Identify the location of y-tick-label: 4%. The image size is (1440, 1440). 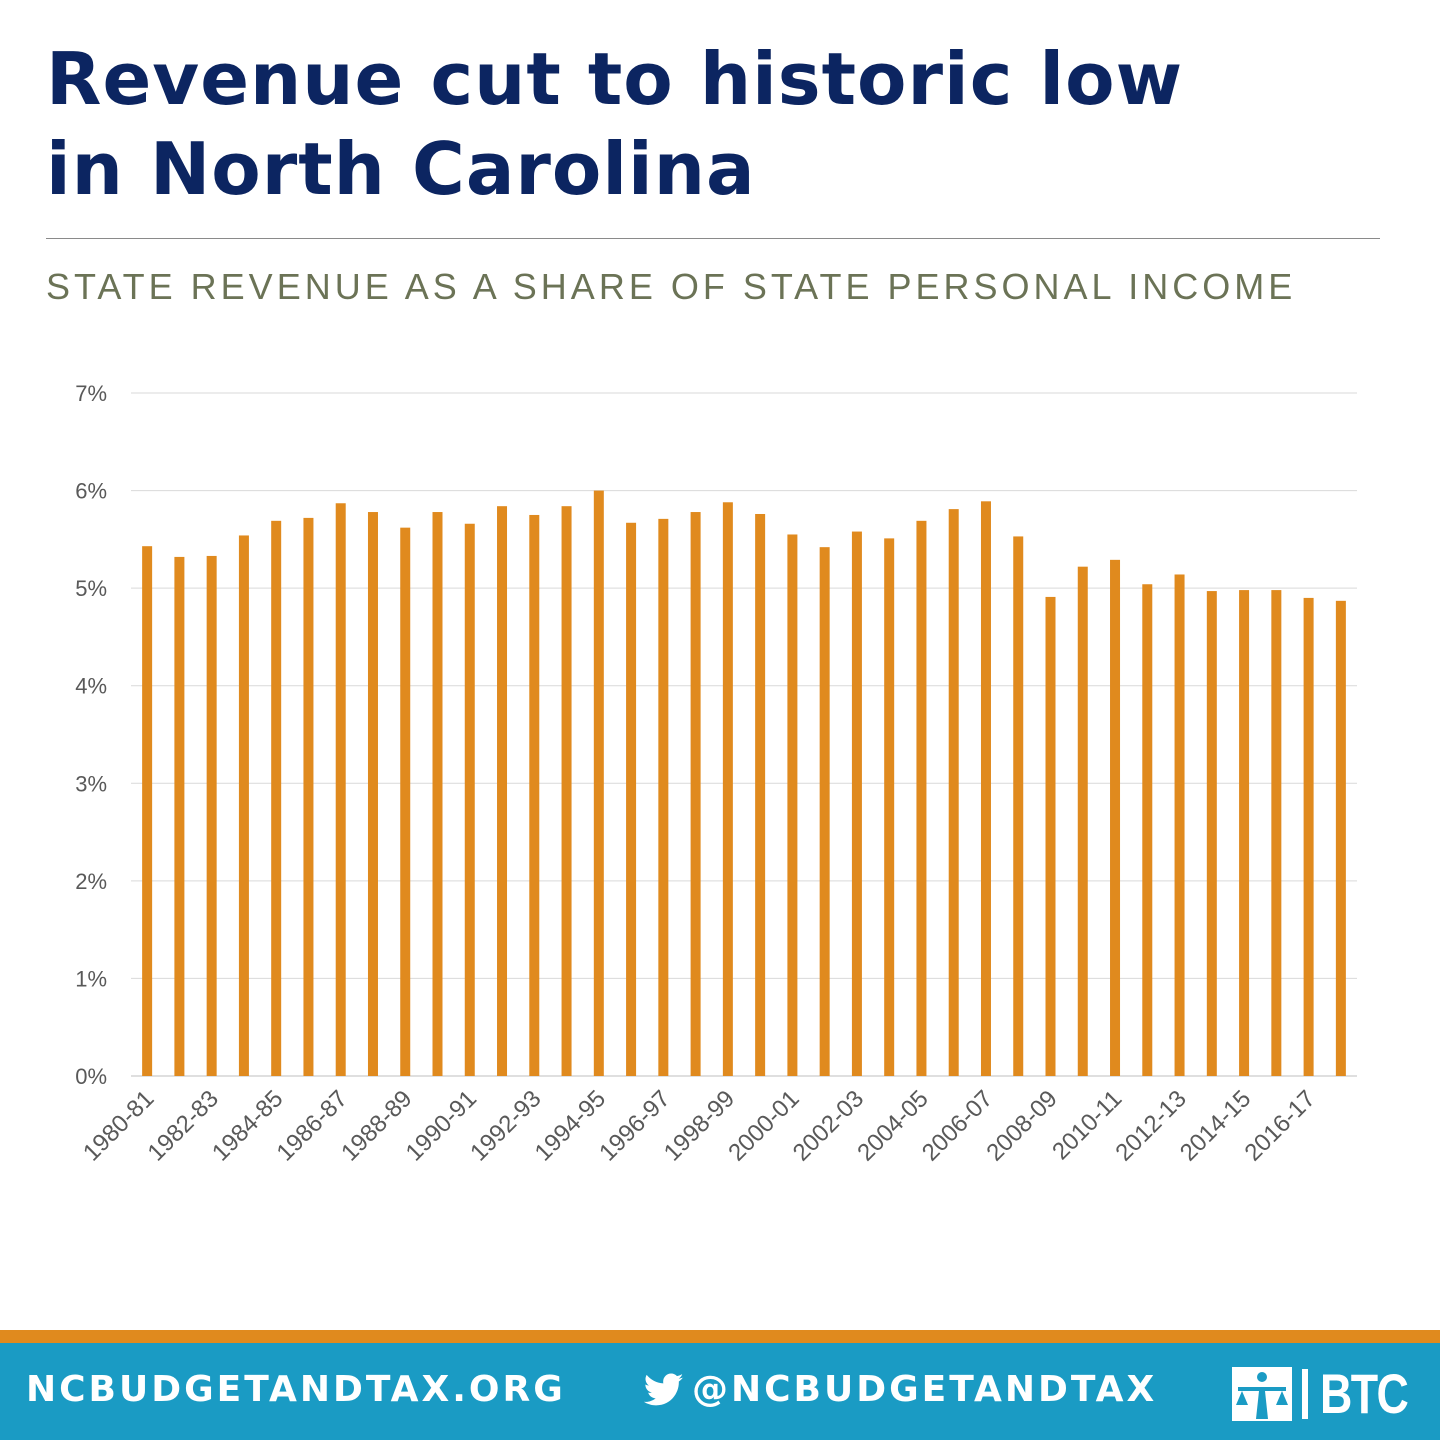
(91, 686).